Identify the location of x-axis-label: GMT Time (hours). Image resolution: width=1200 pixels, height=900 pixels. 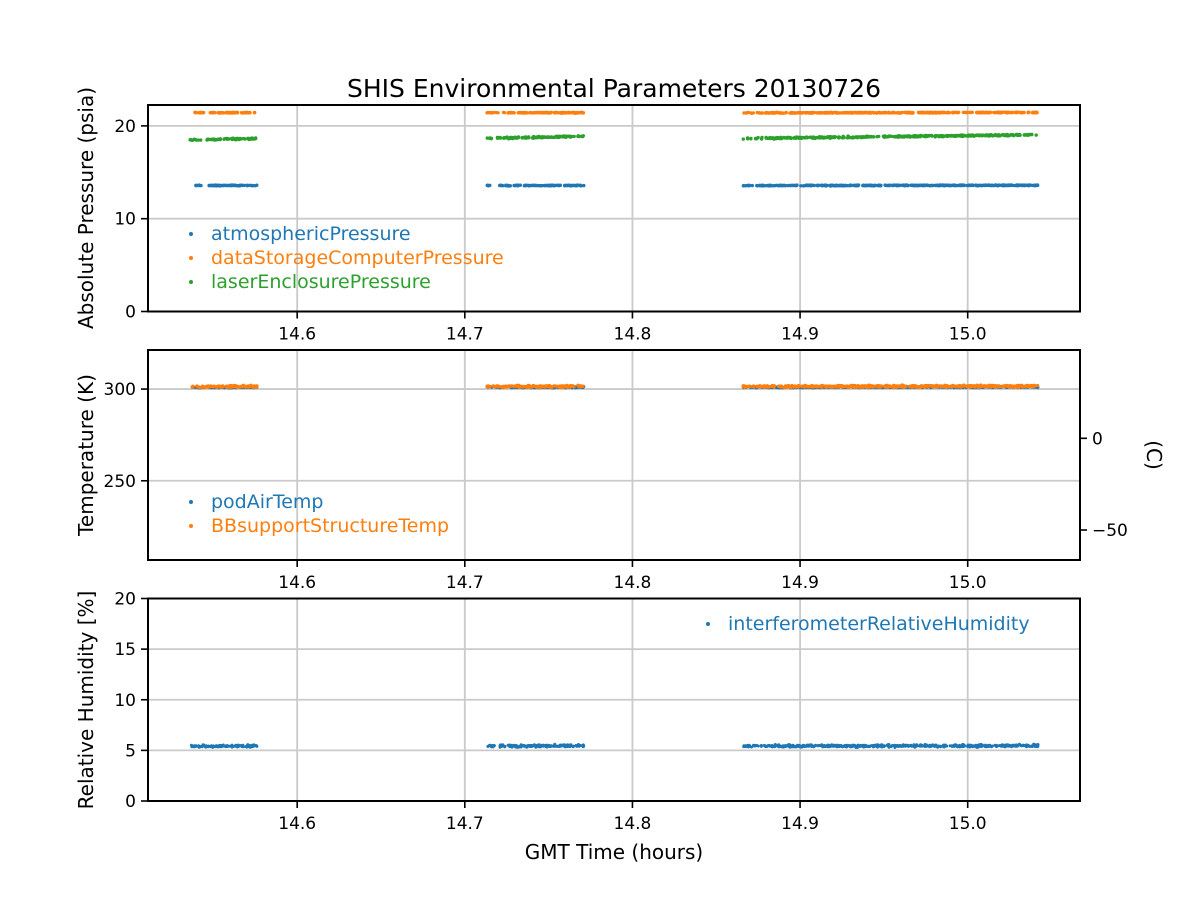
(614, 852).